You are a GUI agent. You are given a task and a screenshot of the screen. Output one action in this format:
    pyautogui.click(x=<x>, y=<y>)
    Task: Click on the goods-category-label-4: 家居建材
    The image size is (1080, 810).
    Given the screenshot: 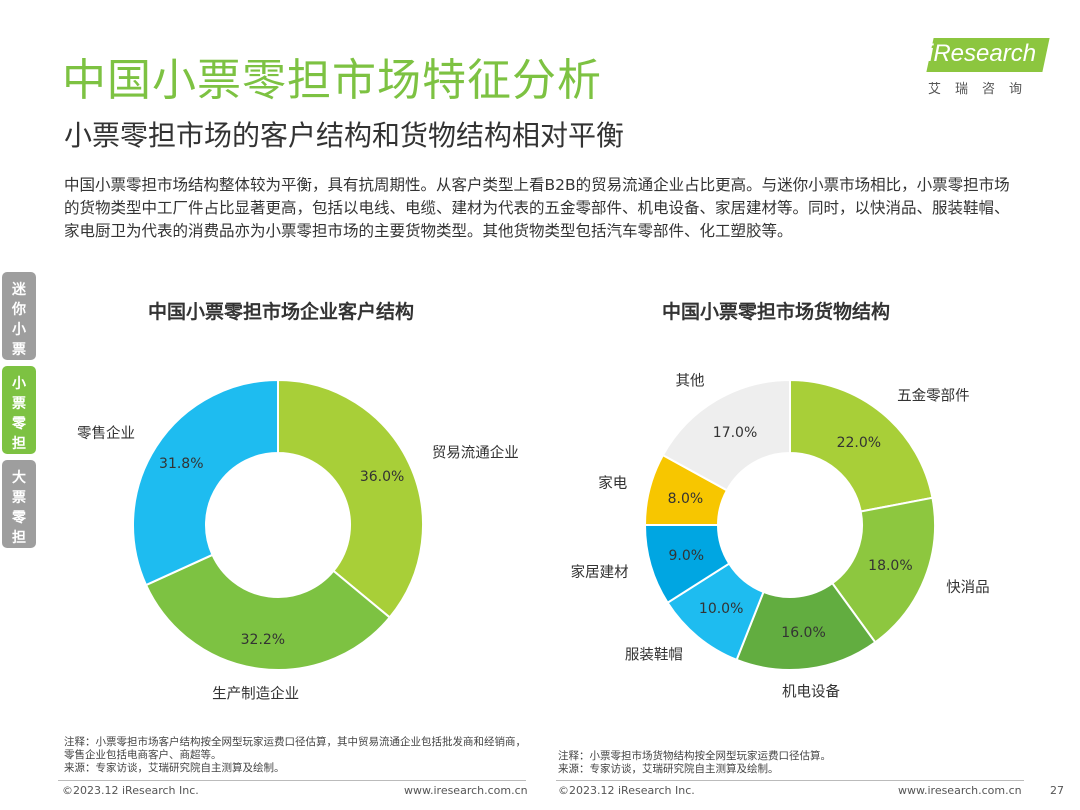 What is the action you would take?
    pyautogui.click(x=600, y=572)
    